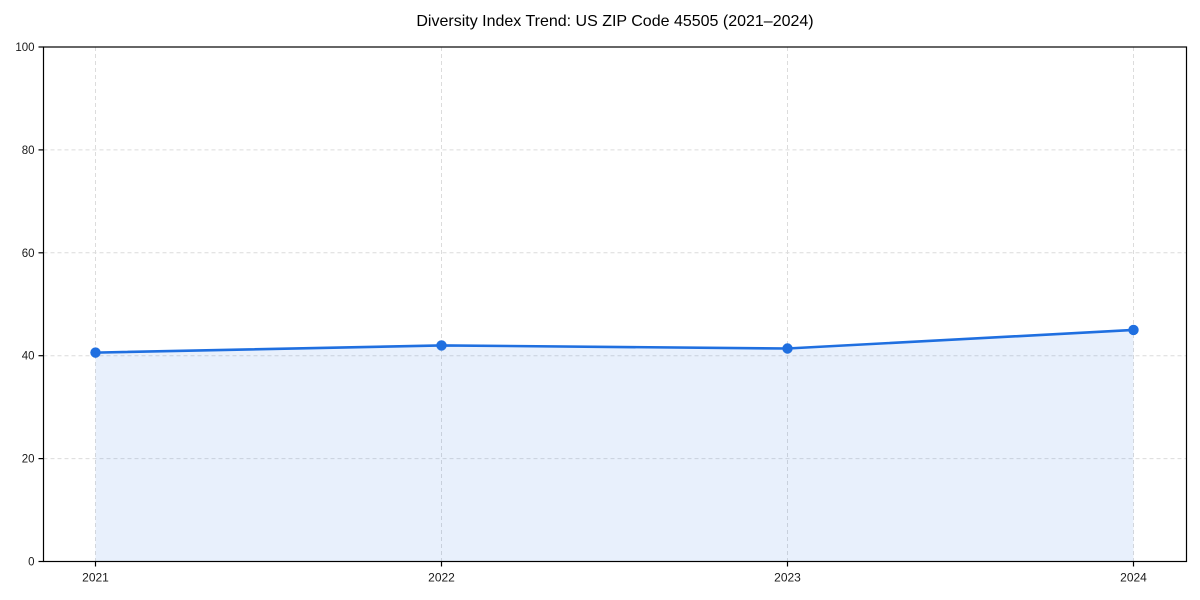 The width and height of the screenshot is (1200, 600). I want to click on y-tick-label: 80, so click(28, 151).